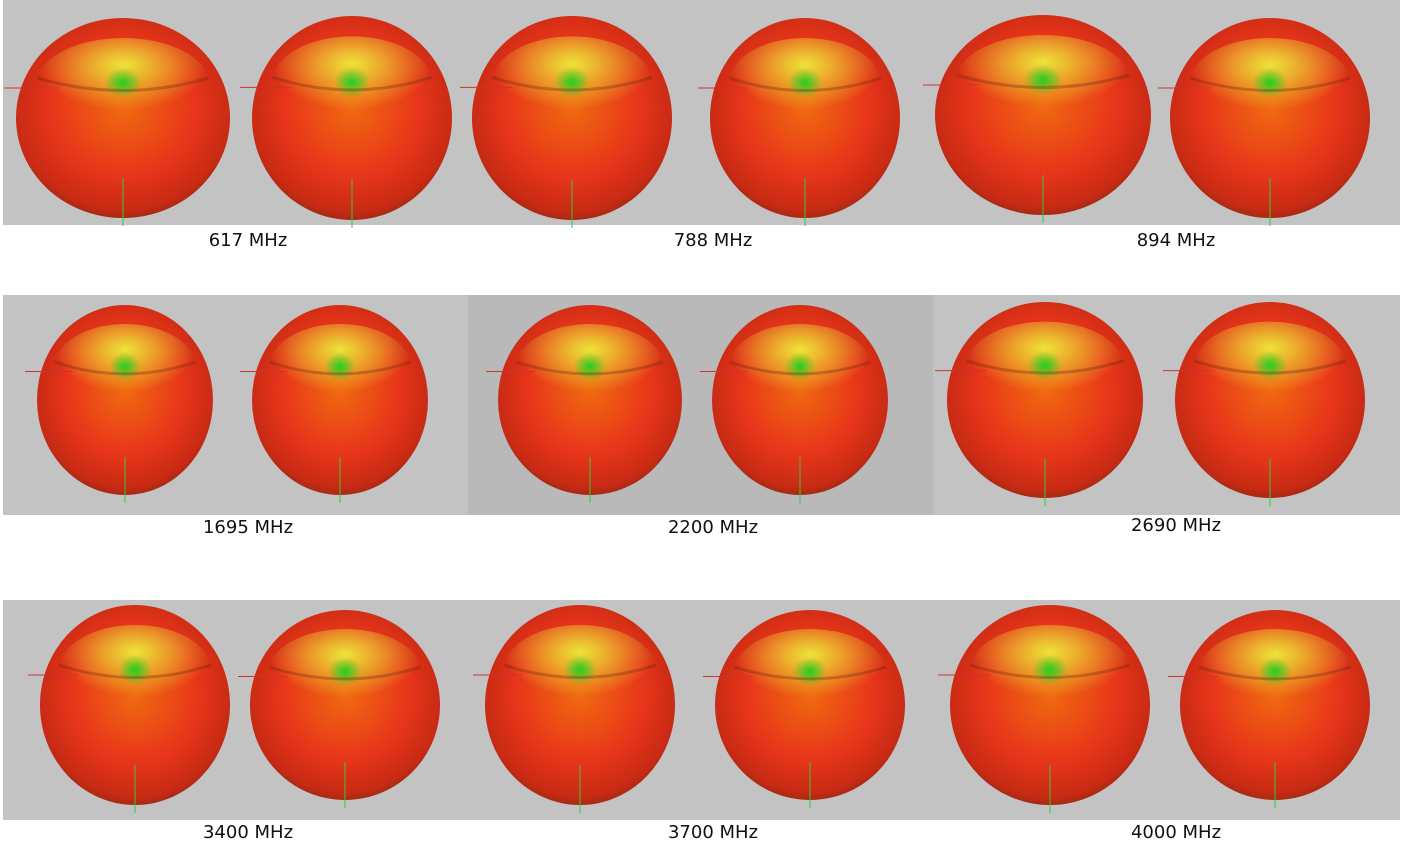 The width and height of the screenshot is (1403, 848). What do you see at coordinates (248, 240) in the screenshot?
I see `caption: 617 MHz` at bounding box center [248, 240].